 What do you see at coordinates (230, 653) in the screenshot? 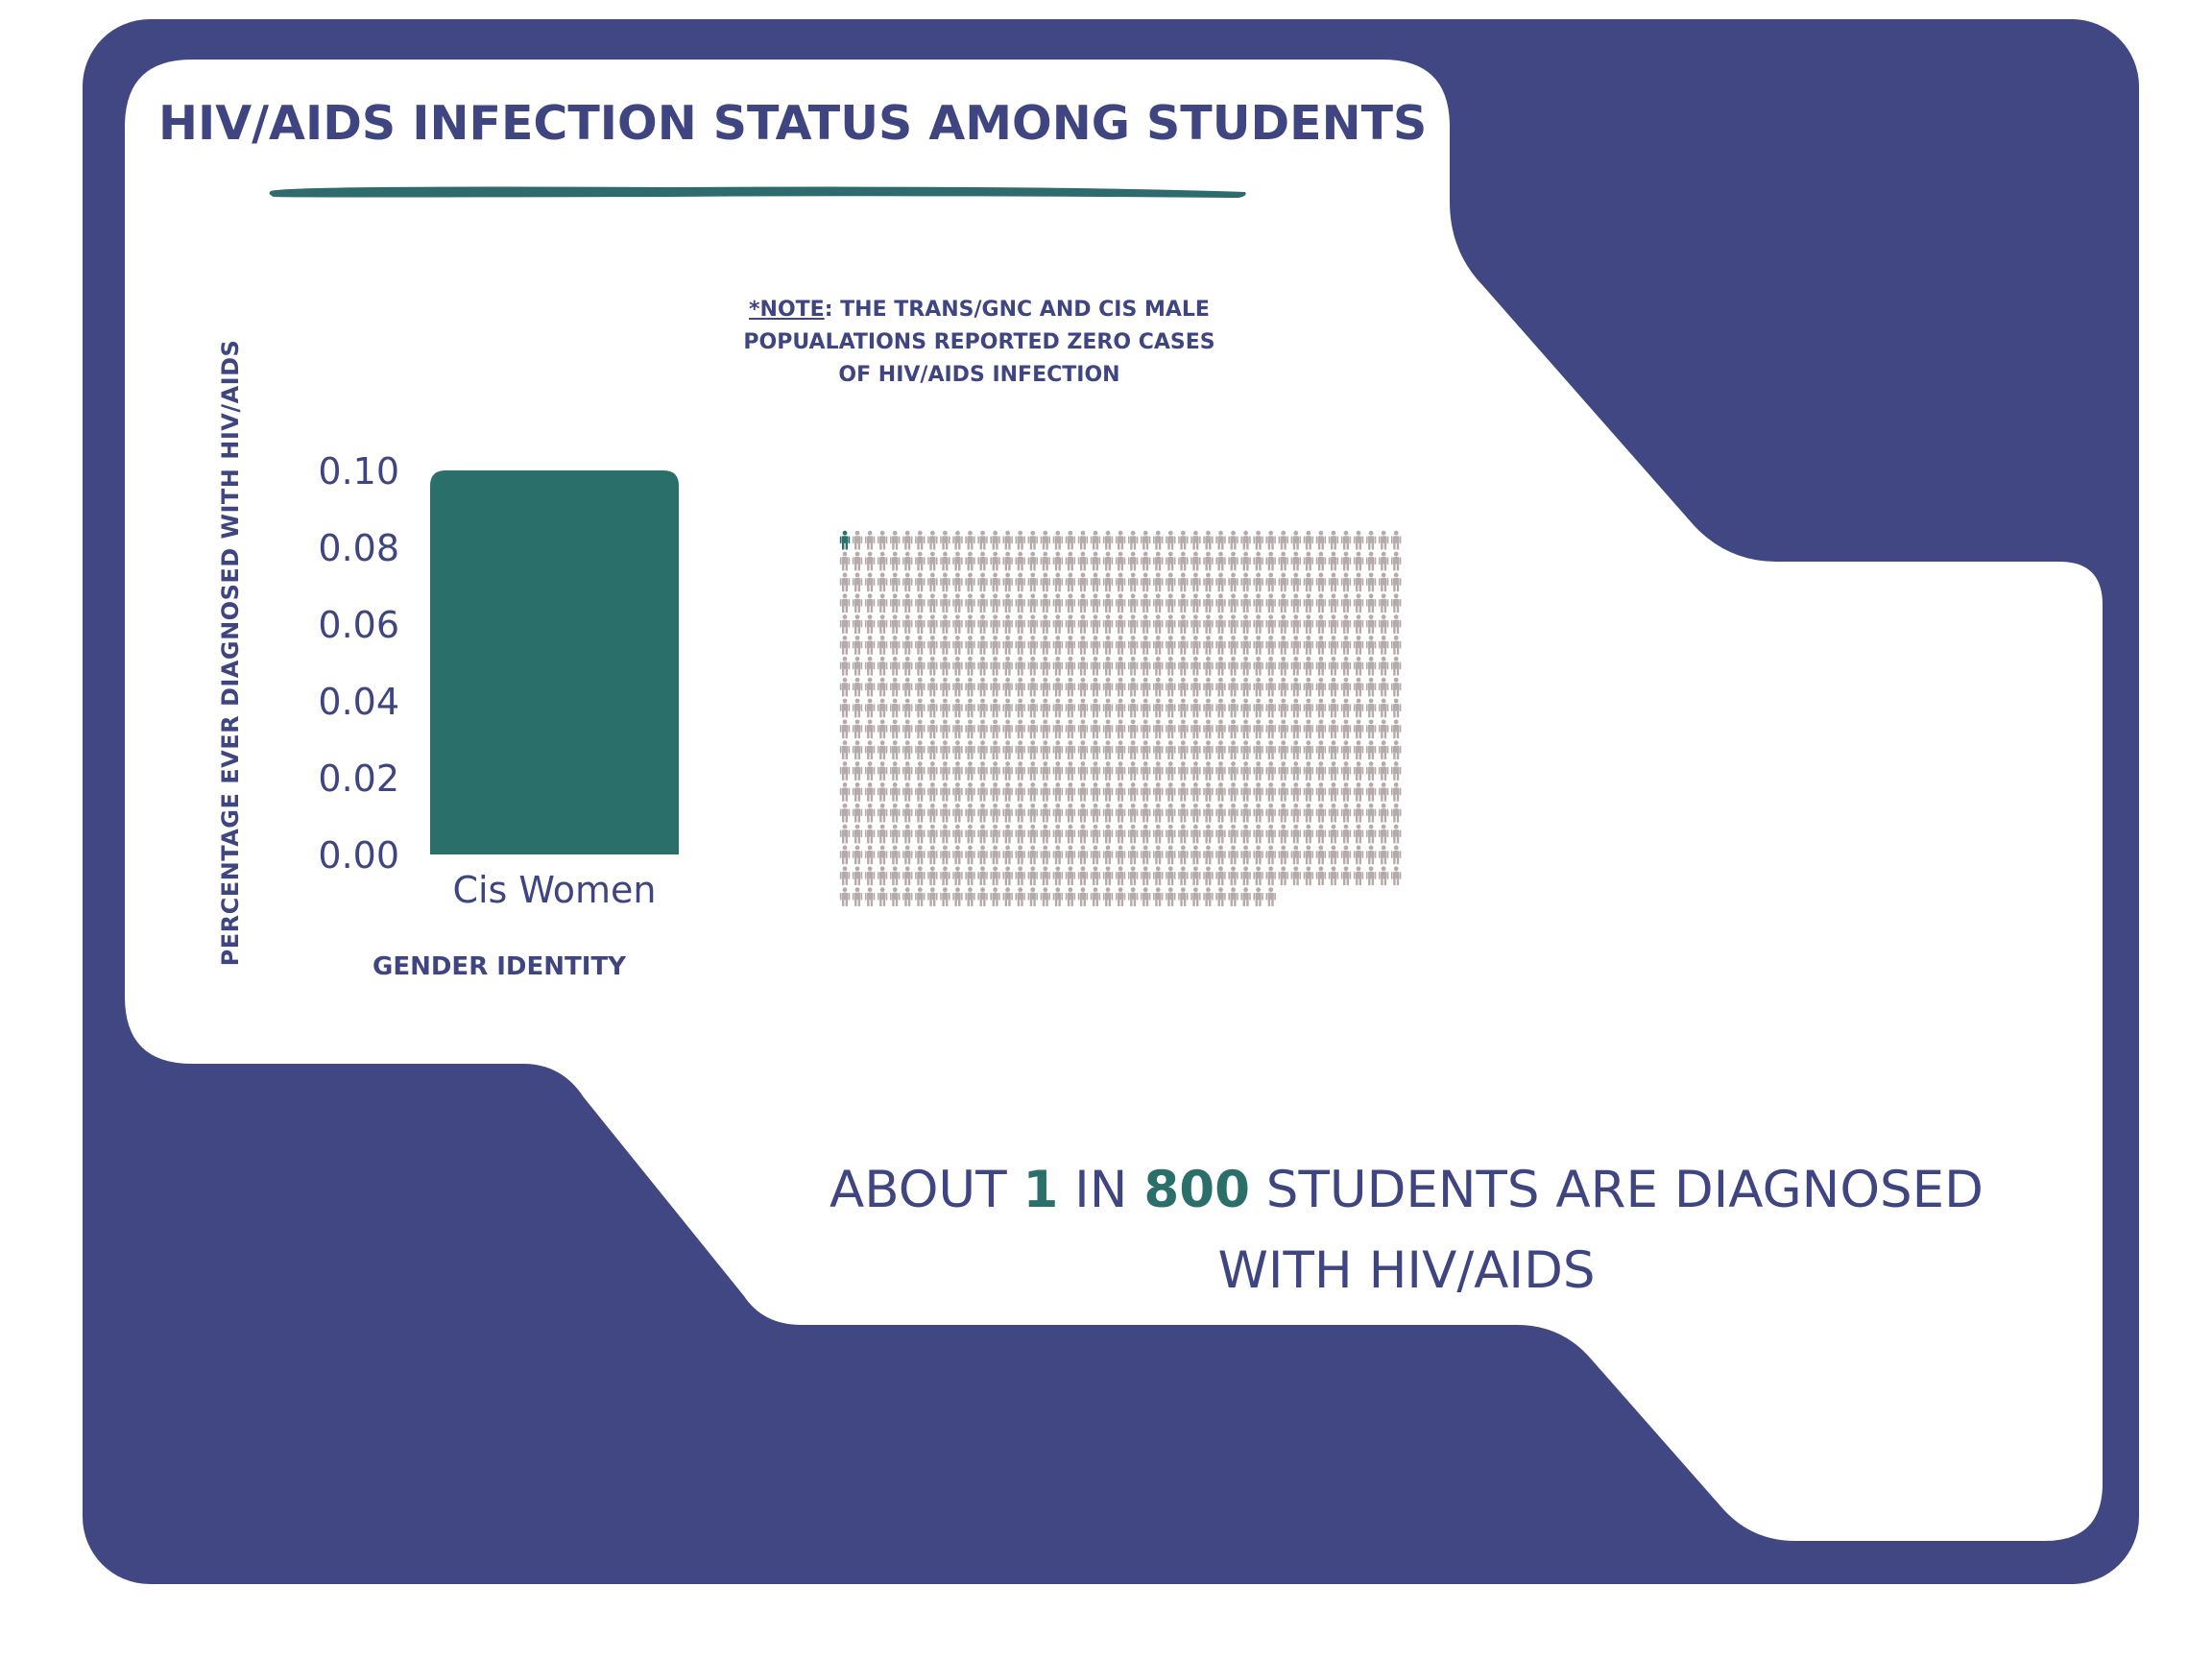
I see `y-axis-label: PERCENTAGE EVER DIAGNOSED WITH HIV/AIDS` at bounding box center [230, 653].